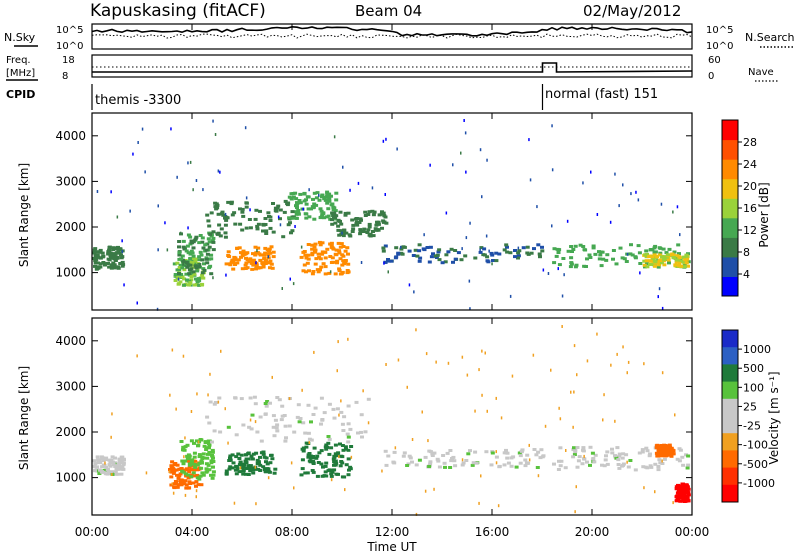 This screenshot has width=800, height=554. Describe the element at coordinates (730, 188) in the screenshot. I see `colorbar-segment` at that location.